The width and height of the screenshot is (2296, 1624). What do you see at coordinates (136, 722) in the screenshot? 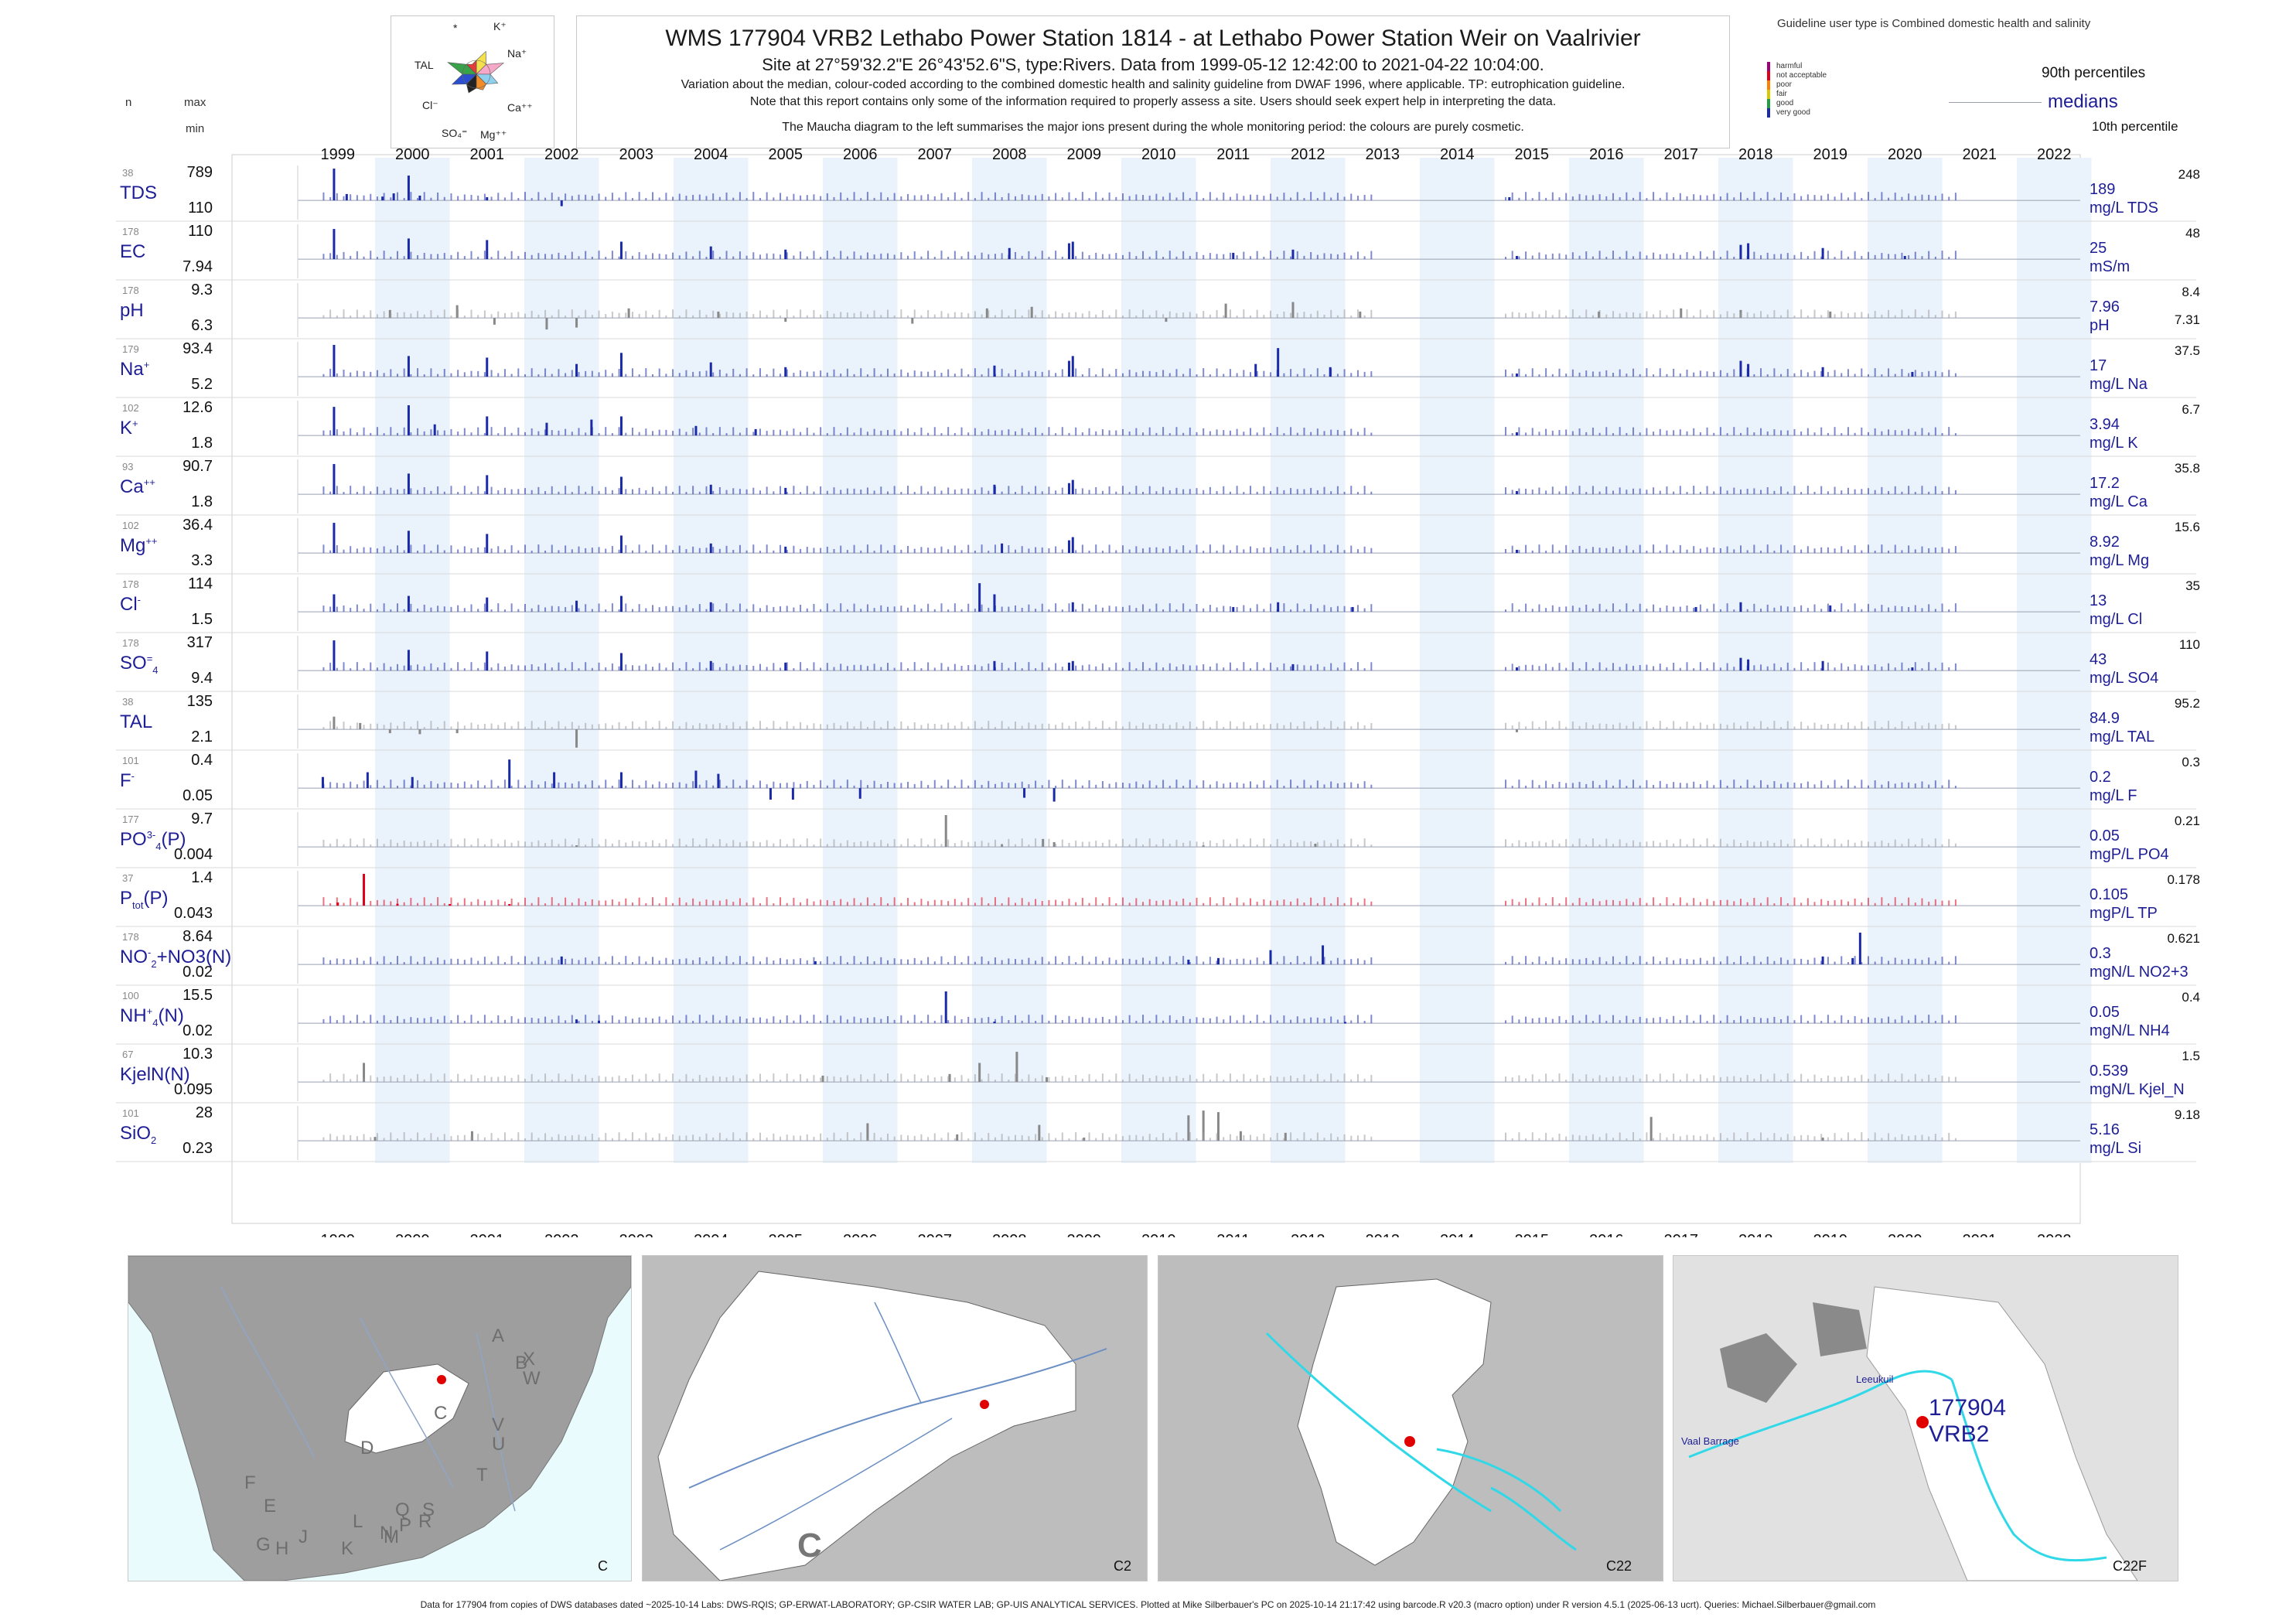
I see `row-name: TAL` at bounding box center [136, 722].